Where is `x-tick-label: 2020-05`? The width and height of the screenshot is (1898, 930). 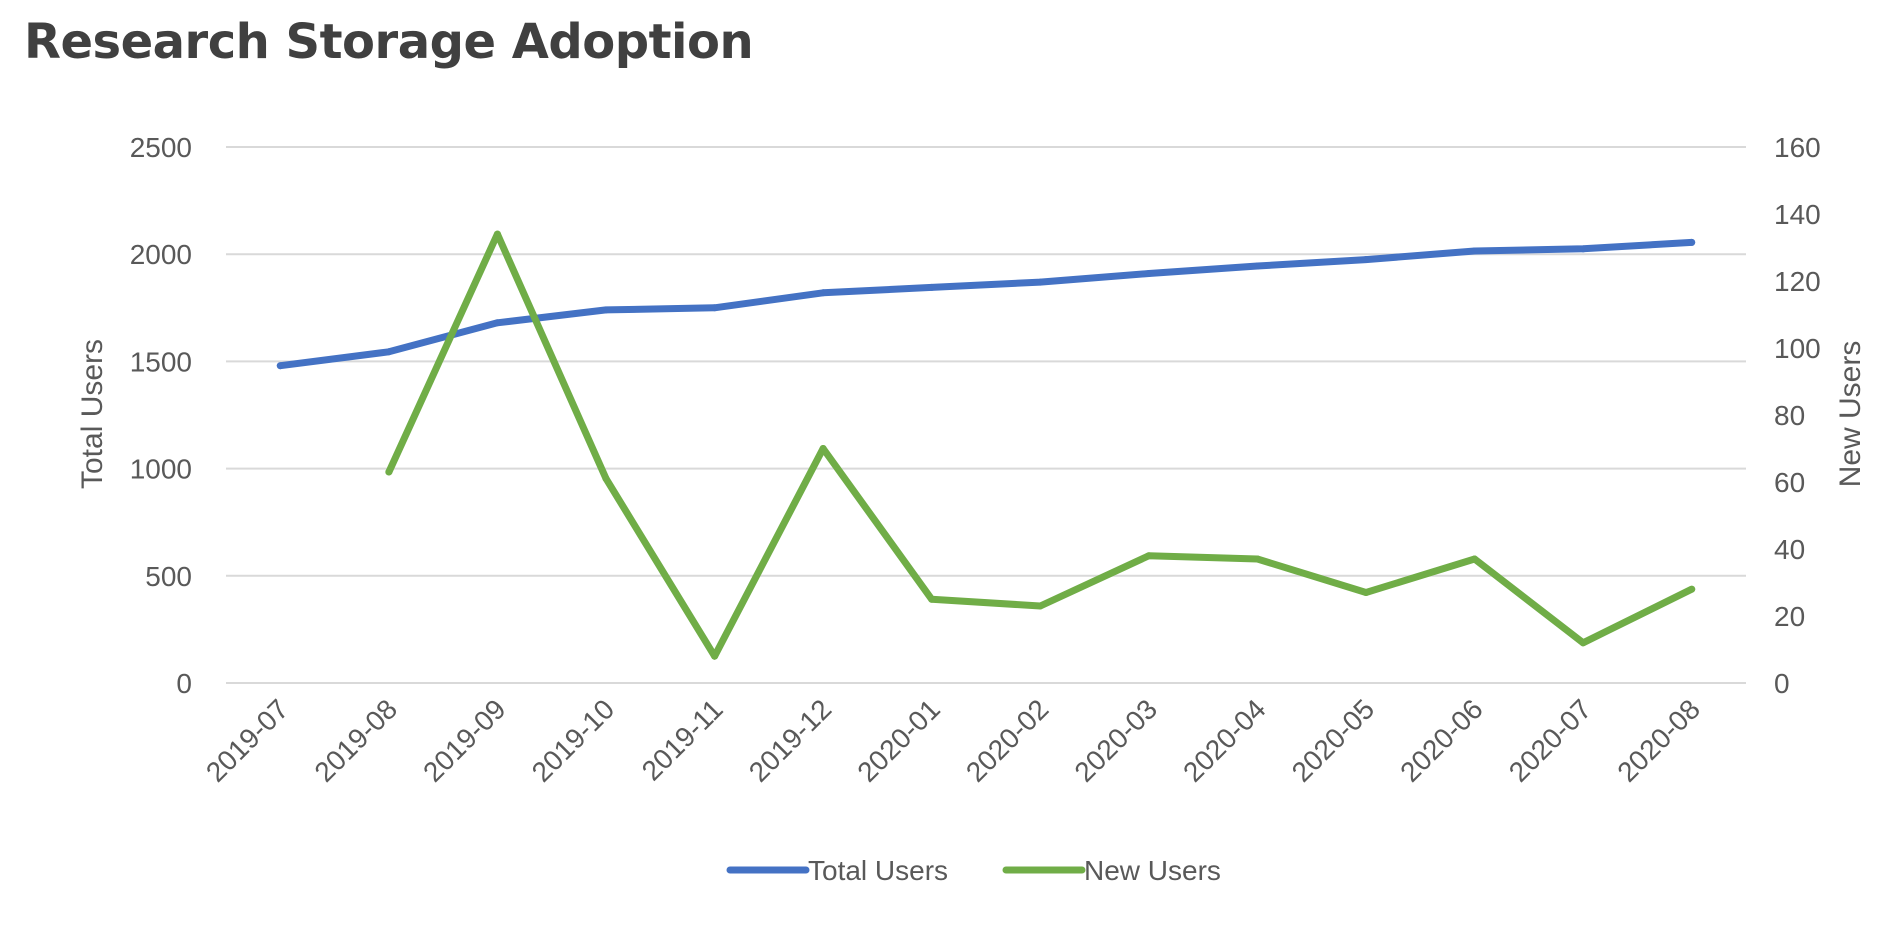
x-tick-label: 2020-05 is located at coordinates (1333, 740).